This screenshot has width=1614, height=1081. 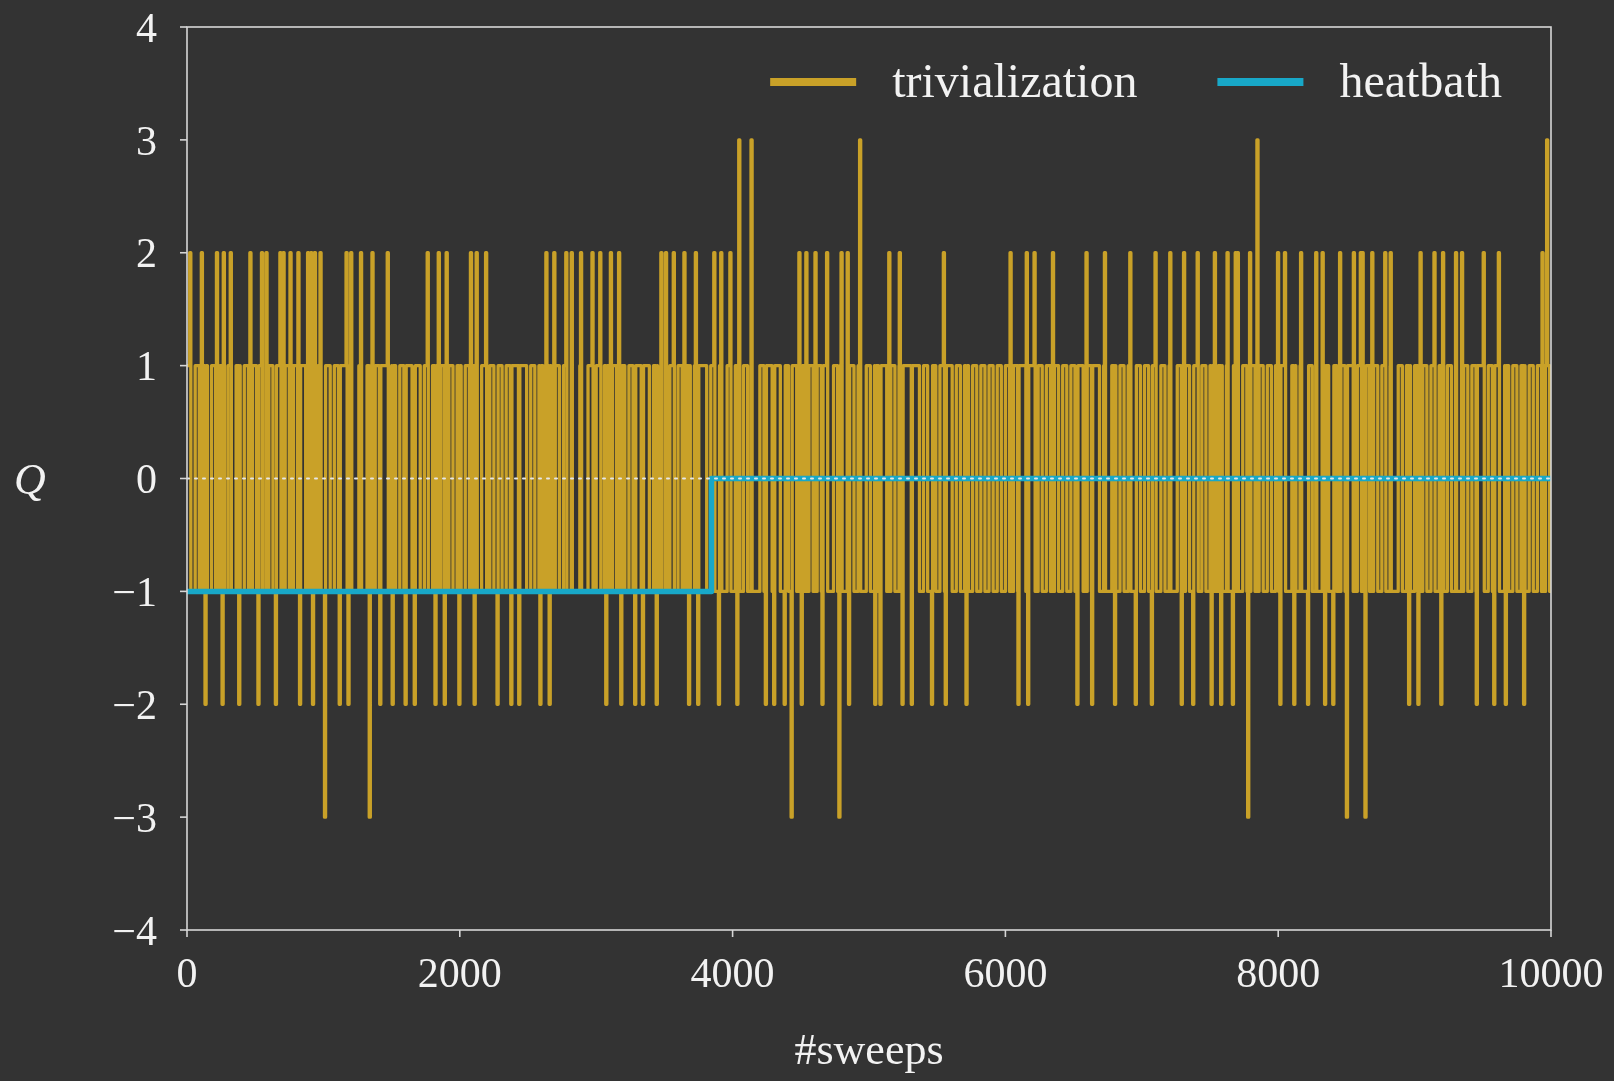 What do you see at coordinates (146, 479) in the screenshot?
I see `y-tick-label: 0` at bounding box center [146, 479].